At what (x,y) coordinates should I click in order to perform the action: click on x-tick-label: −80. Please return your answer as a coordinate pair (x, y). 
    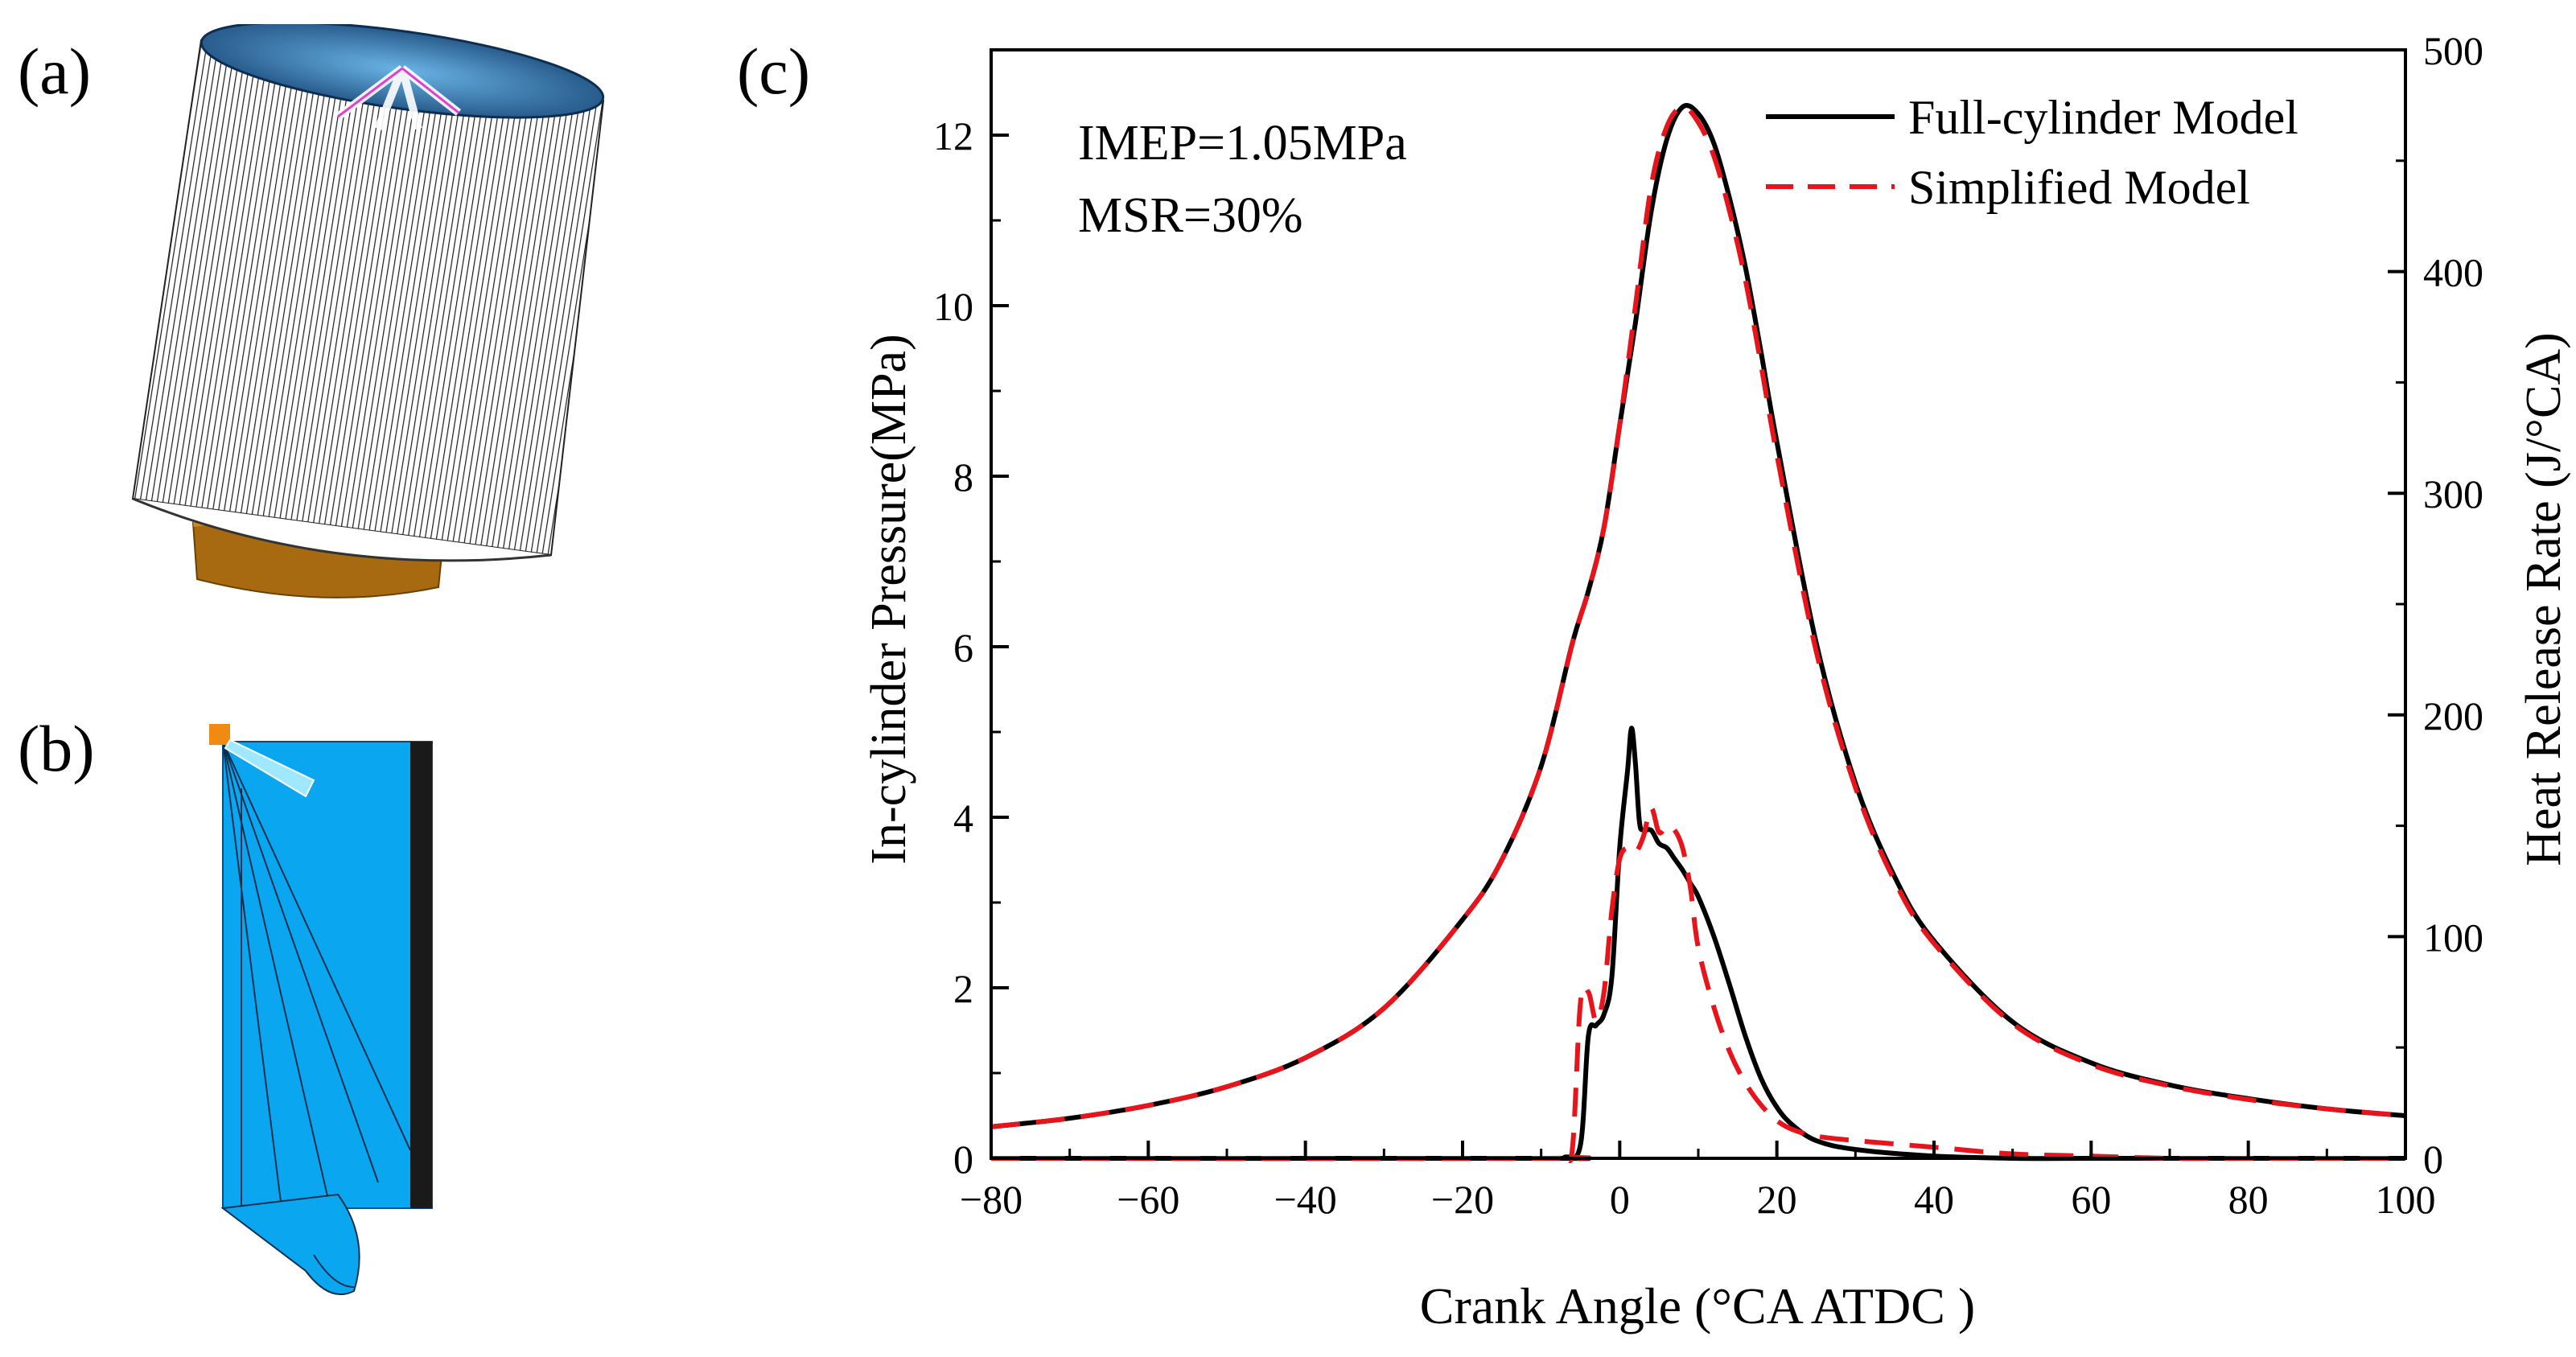
    Looking at the image, I should click on (991, 1199).